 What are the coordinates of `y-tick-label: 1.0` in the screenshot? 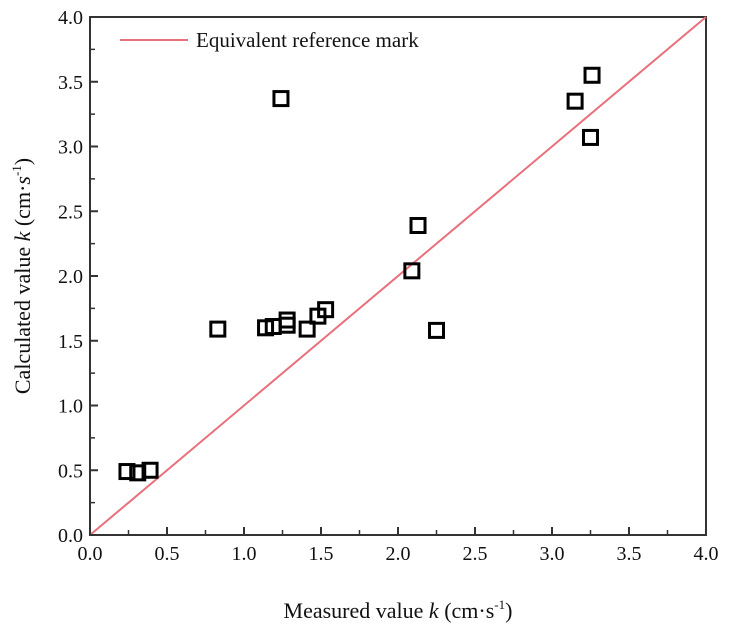 It's located at (70, 407).